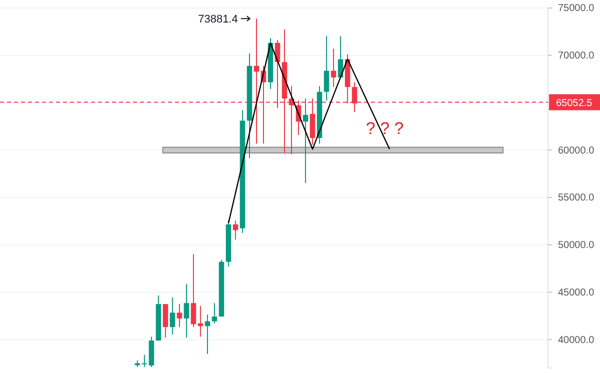 Image resolution: width=600 pixels, height=375 pixels. Describe the element at coordinates (576, 340) in the screenshot. I see `y-tick-label: 40000.0` at that location.